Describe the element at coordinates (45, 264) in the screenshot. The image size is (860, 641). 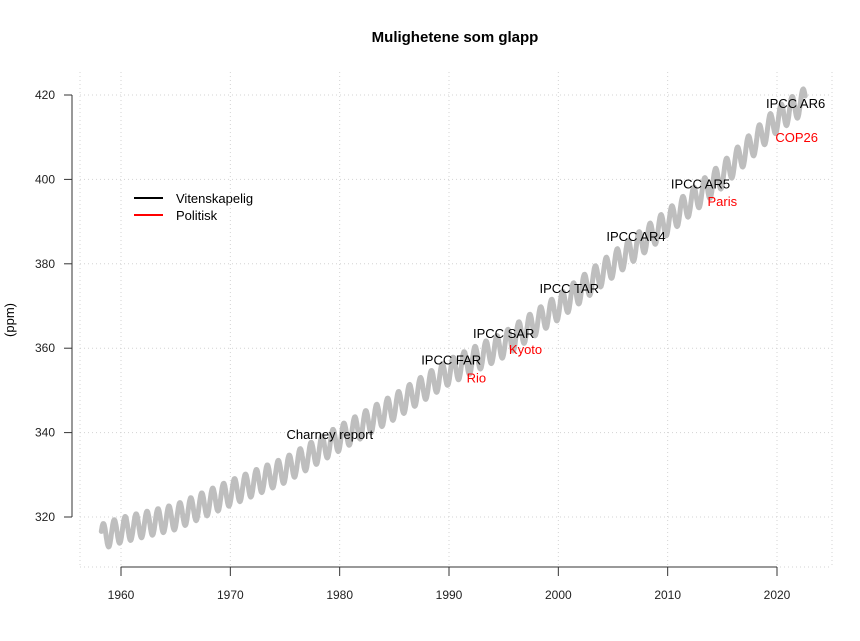
I see `y-tick-label: 380` at that location.